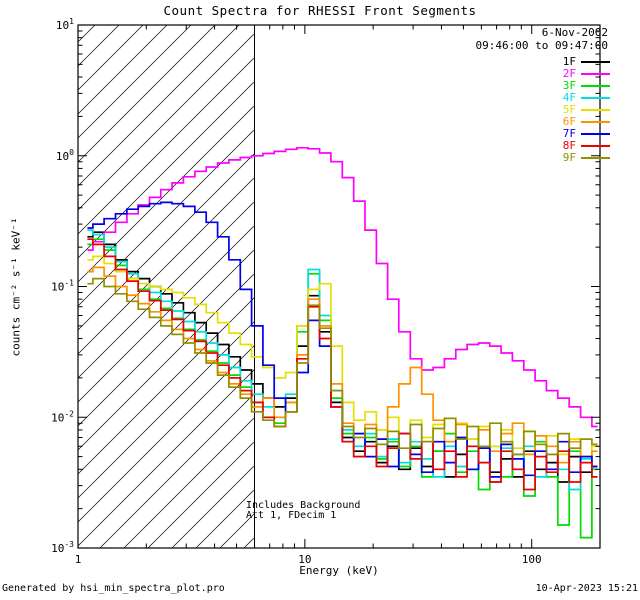  Describe the element at coordinates (291, 515) in the screenshot. I see `annotation-attenuator-state: Att 1, FDecim 1` at that location.